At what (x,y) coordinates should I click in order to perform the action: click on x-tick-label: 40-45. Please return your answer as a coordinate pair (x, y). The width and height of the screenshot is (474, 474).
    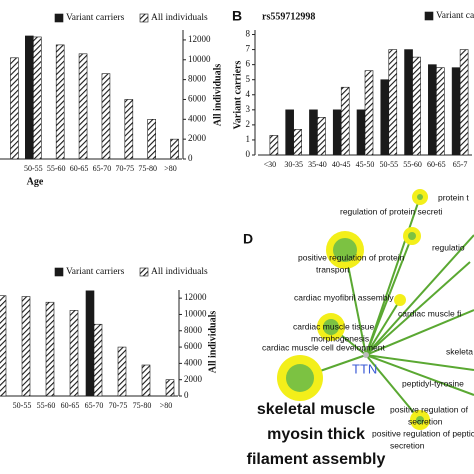
    Looking at the image, I should click on (341, 164).